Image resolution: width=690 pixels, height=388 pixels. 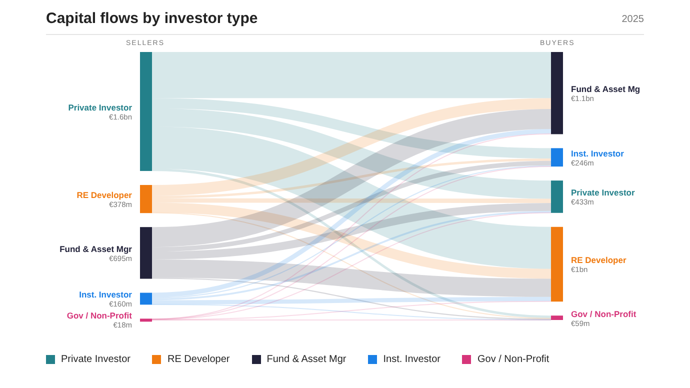 I want to click on text: 2025, so click(x=633, y=19).